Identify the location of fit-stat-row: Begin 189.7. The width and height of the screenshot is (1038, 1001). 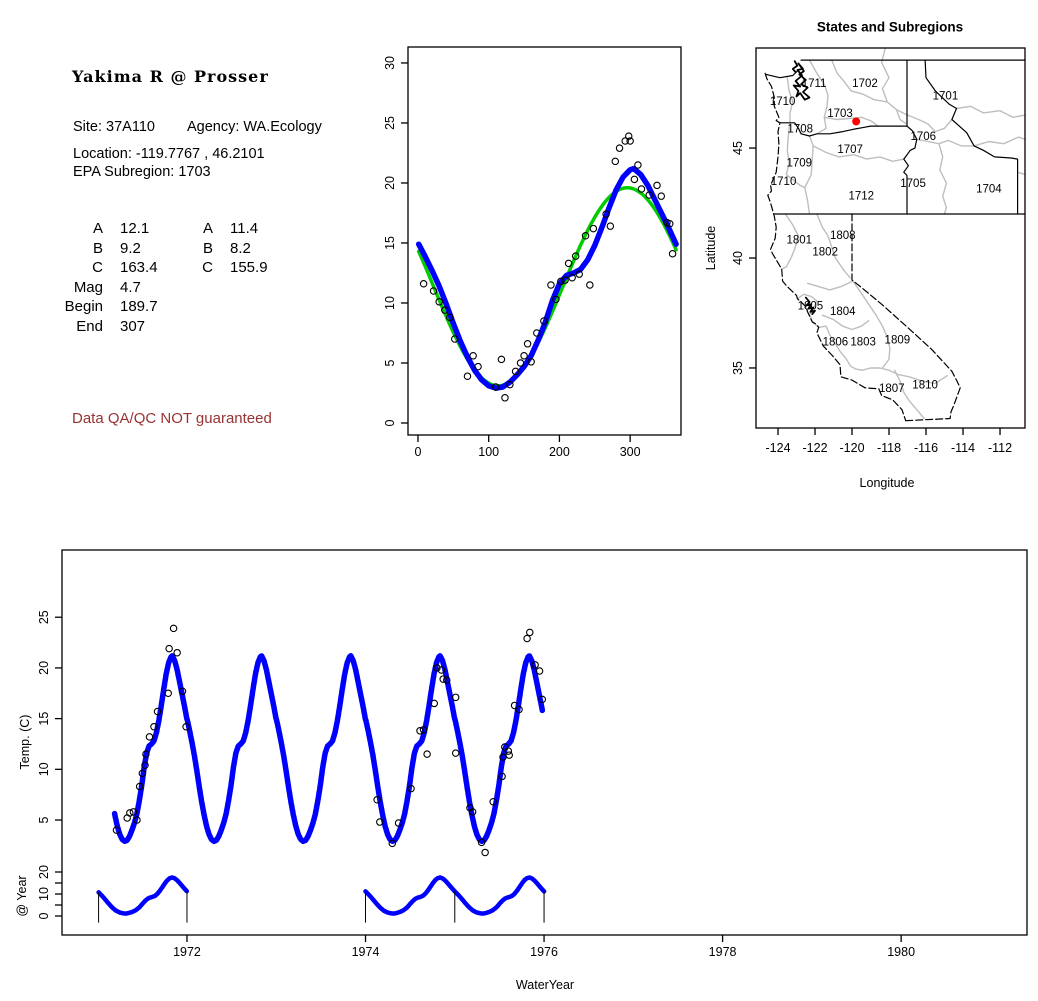
(174, 307).